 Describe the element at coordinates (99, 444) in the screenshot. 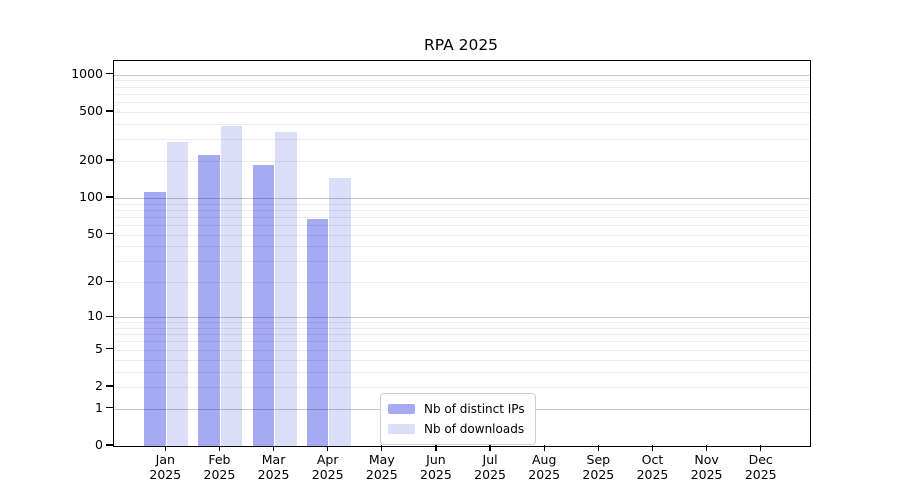

I see `y-tick-label: 0` at that location.